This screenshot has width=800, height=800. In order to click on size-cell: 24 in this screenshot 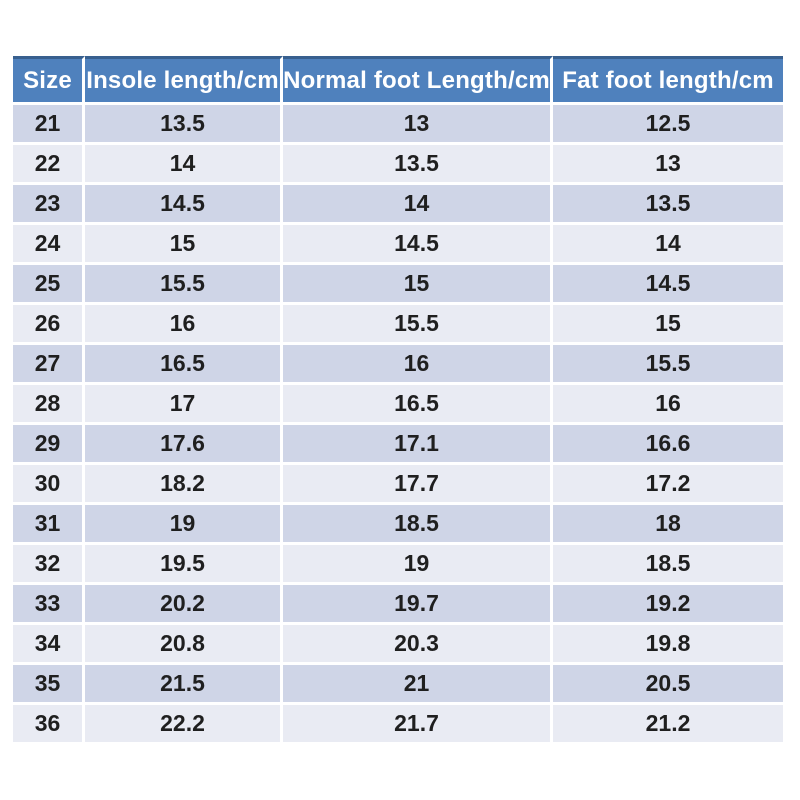, I will do `click(49, 245)`.